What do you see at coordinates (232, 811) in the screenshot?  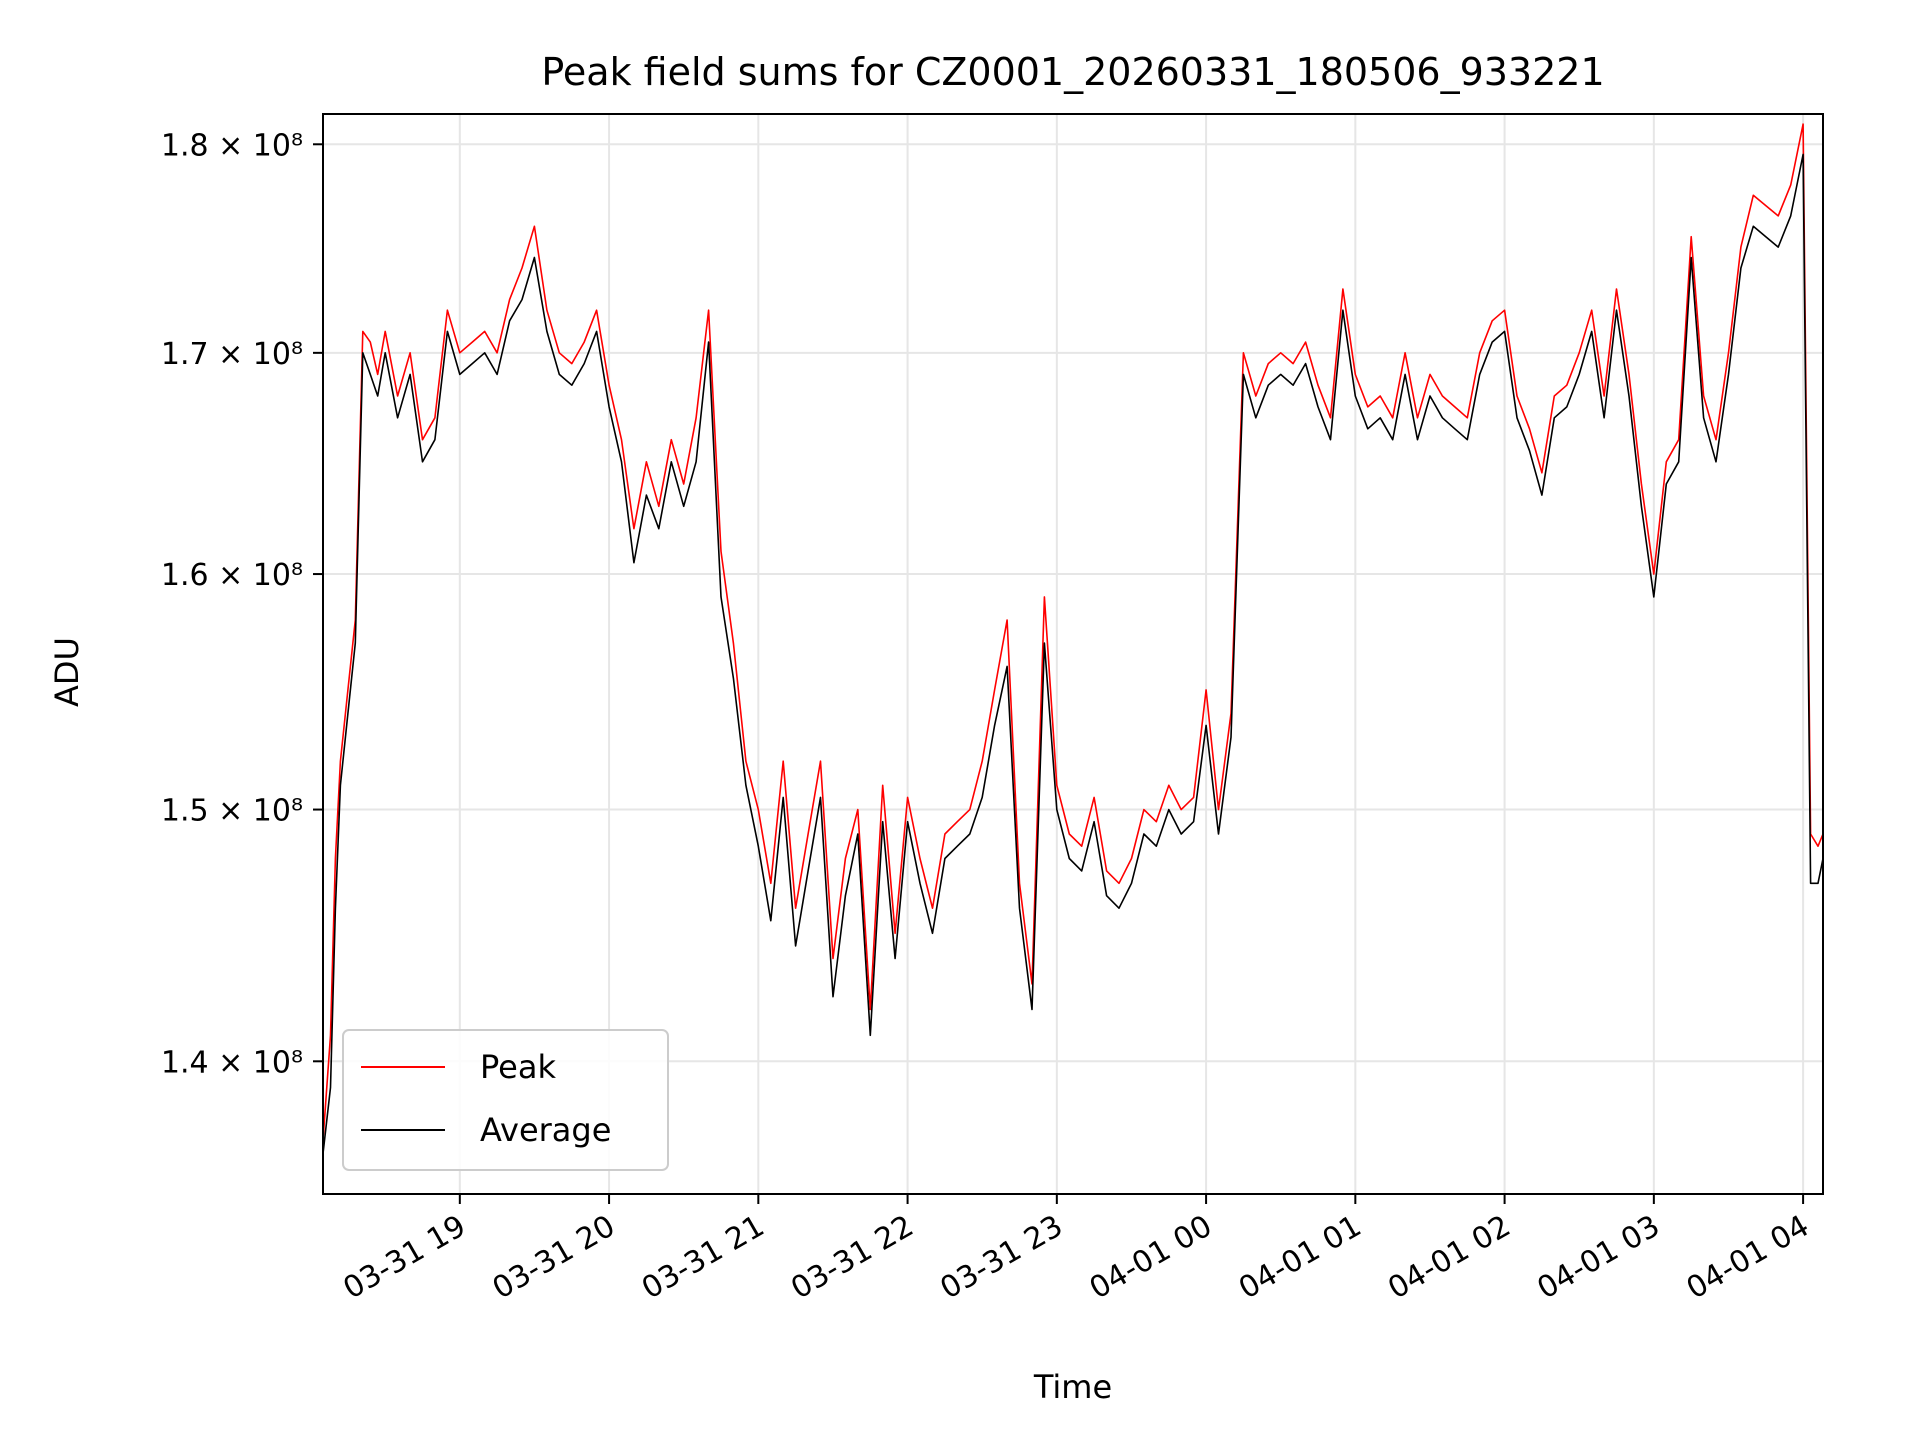 I see `y-tick-label: 1.5 × 10⁸` at bounding box center [232, 811].